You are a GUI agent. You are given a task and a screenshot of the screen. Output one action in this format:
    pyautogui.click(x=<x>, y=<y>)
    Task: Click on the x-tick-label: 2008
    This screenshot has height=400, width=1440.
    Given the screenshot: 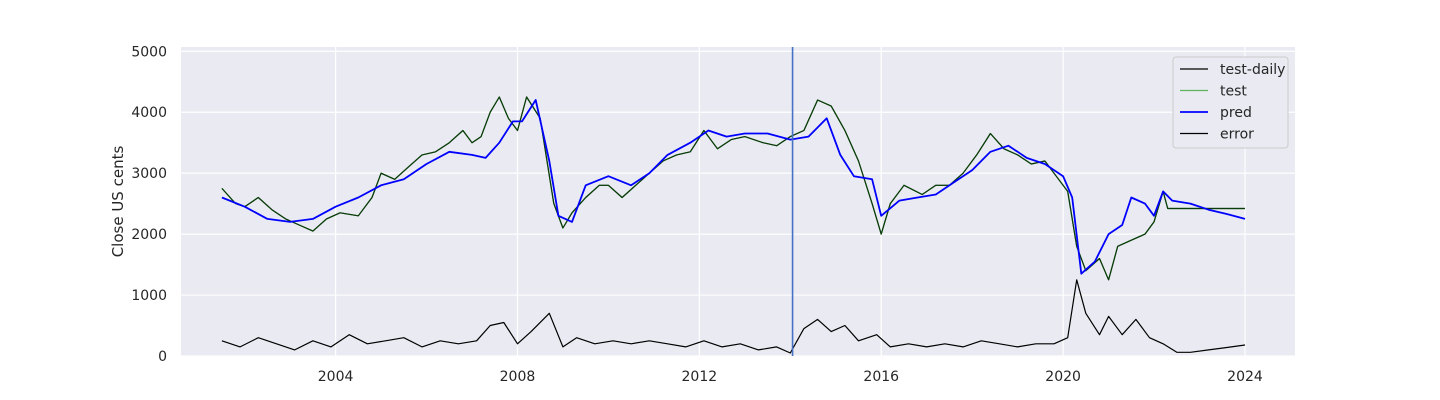 What is the action you would take?
    pyautogui.click(x=518, y=377)
    